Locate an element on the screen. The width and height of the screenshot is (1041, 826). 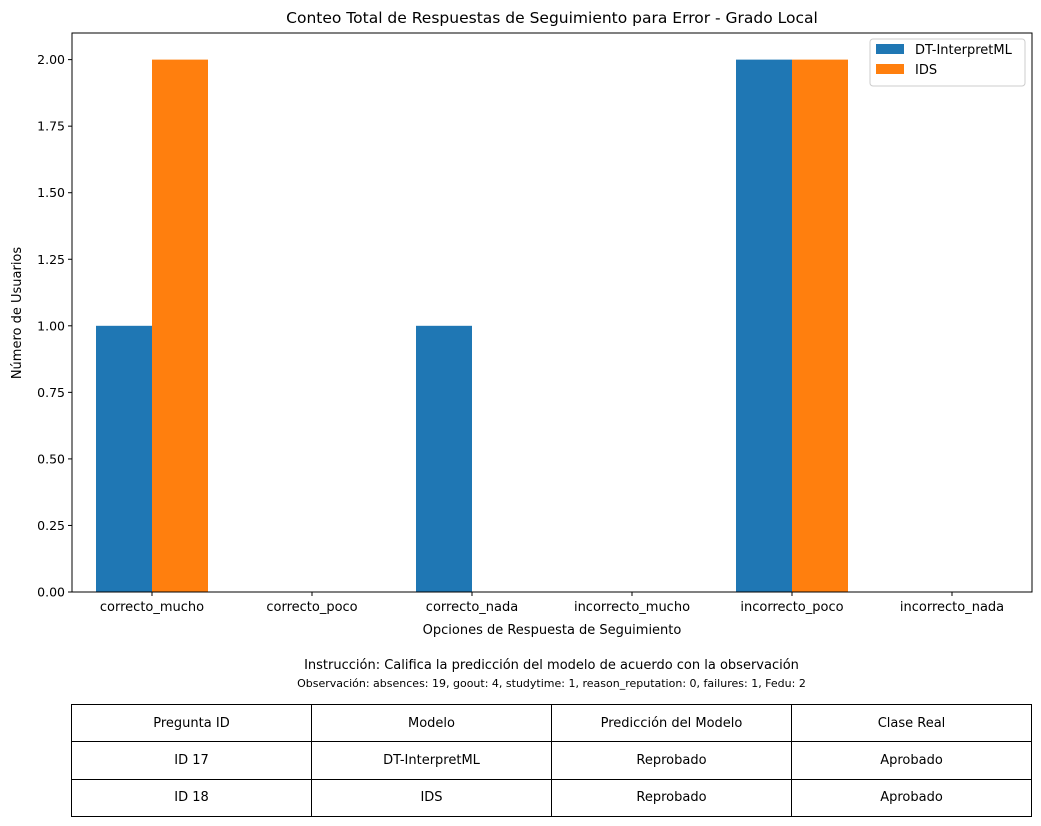
table-row: ID 17 DT-InterpretML Reprobado Aprobado is located at coordinates (551, 760).